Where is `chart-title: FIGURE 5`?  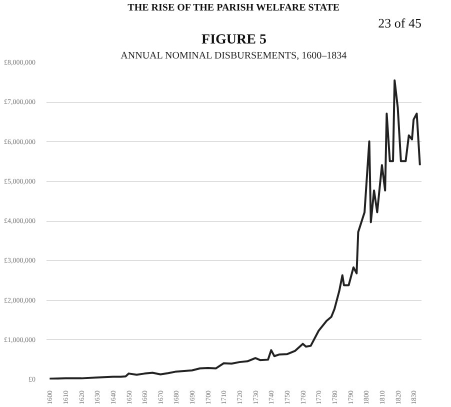
chart-title: FIGURE 5 is located at coordinates (234, 40).